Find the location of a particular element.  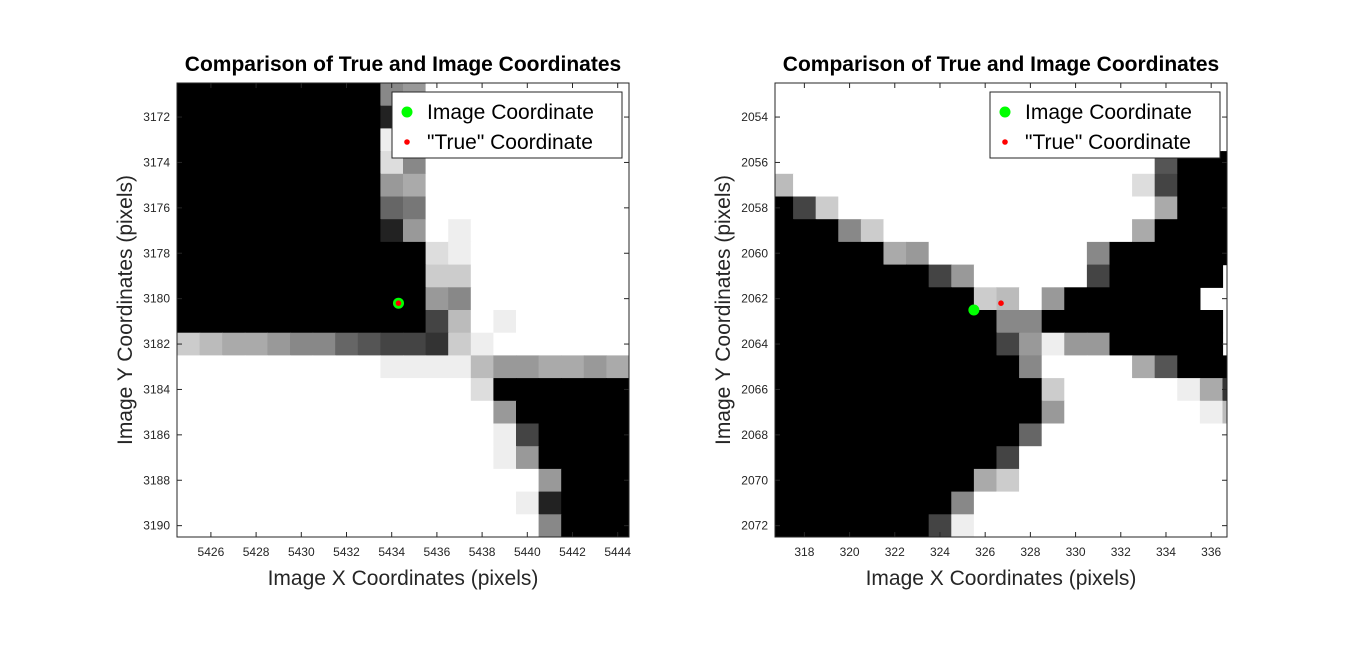

x-tick-label: 5442 is located at coordinates (572, 552).